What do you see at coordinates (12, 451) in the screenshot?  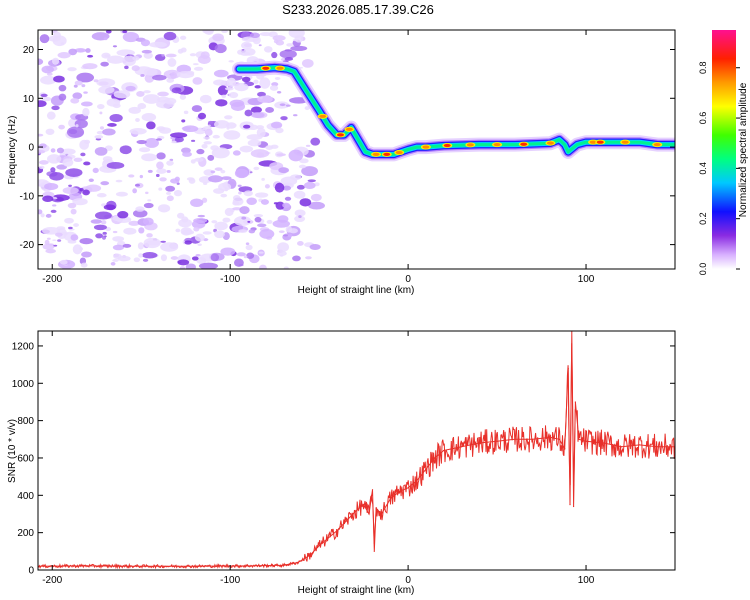 I see `snr-y-label: SNR (10 * v/v)` at bounding box center [12, 451].